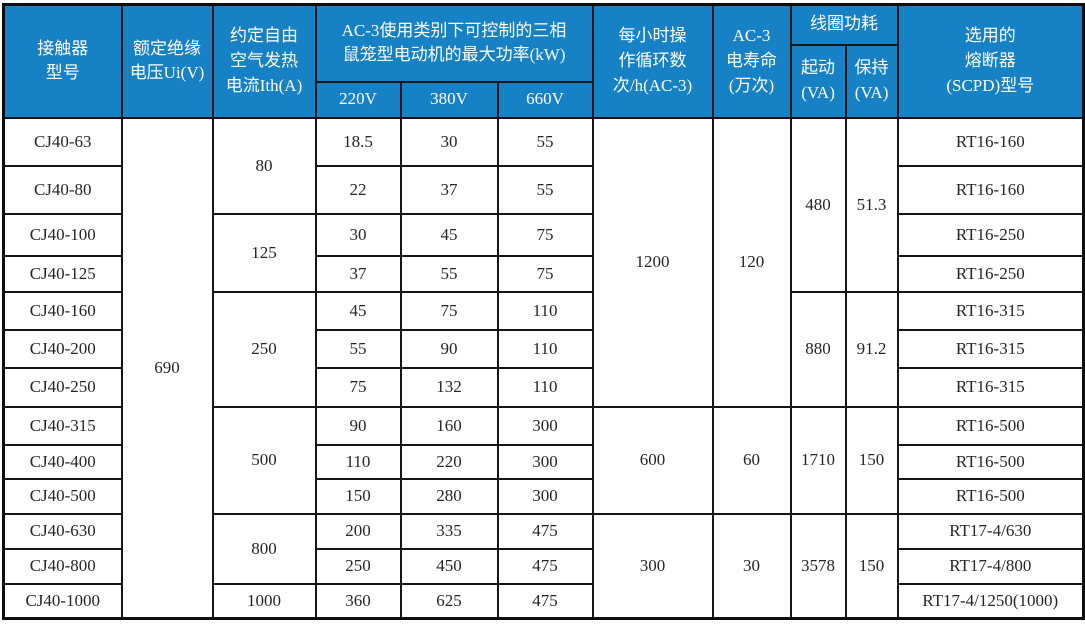 The width and height of the screenshot is (1085, 627). Describe the element at coordinates (818, 204) in the screenshot. I see `cell-coil-start: 480` at that location.